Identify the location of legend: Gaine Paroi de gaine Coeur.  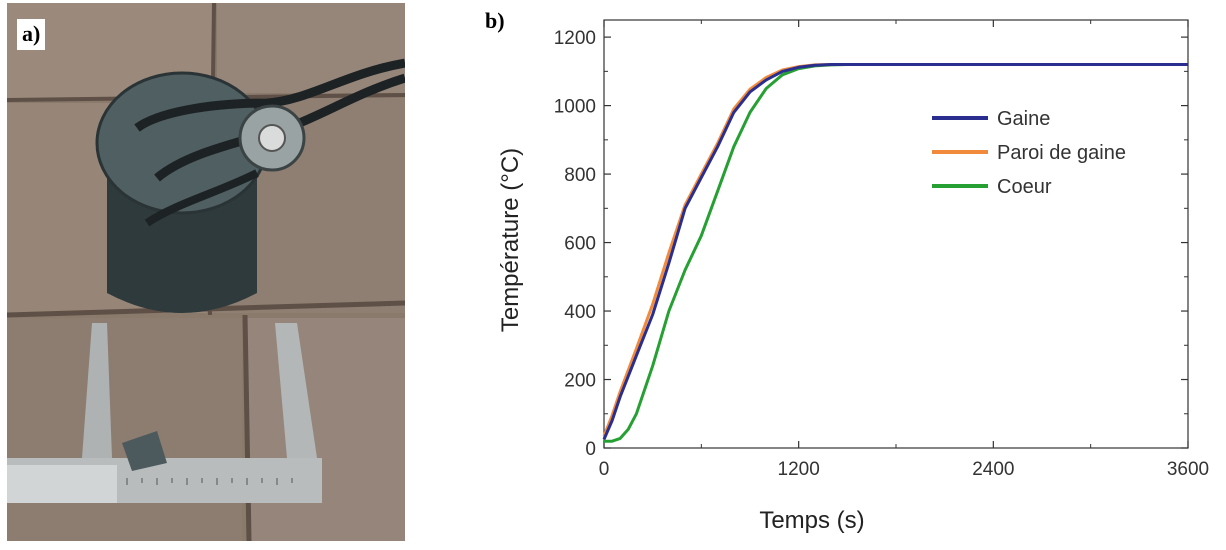
(1029, 153).